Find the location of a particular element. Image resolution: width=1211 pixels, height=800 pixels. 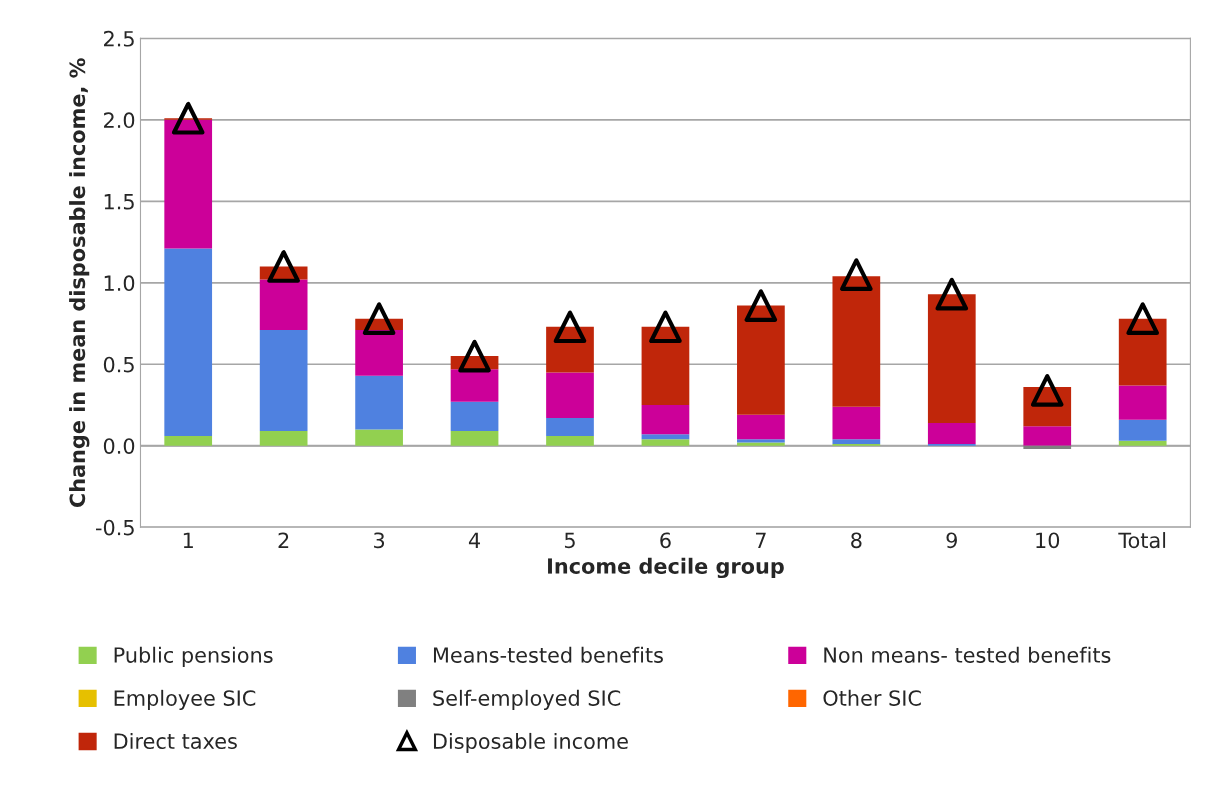

legend-label: Other SIC is located at coordinates (872, 697).